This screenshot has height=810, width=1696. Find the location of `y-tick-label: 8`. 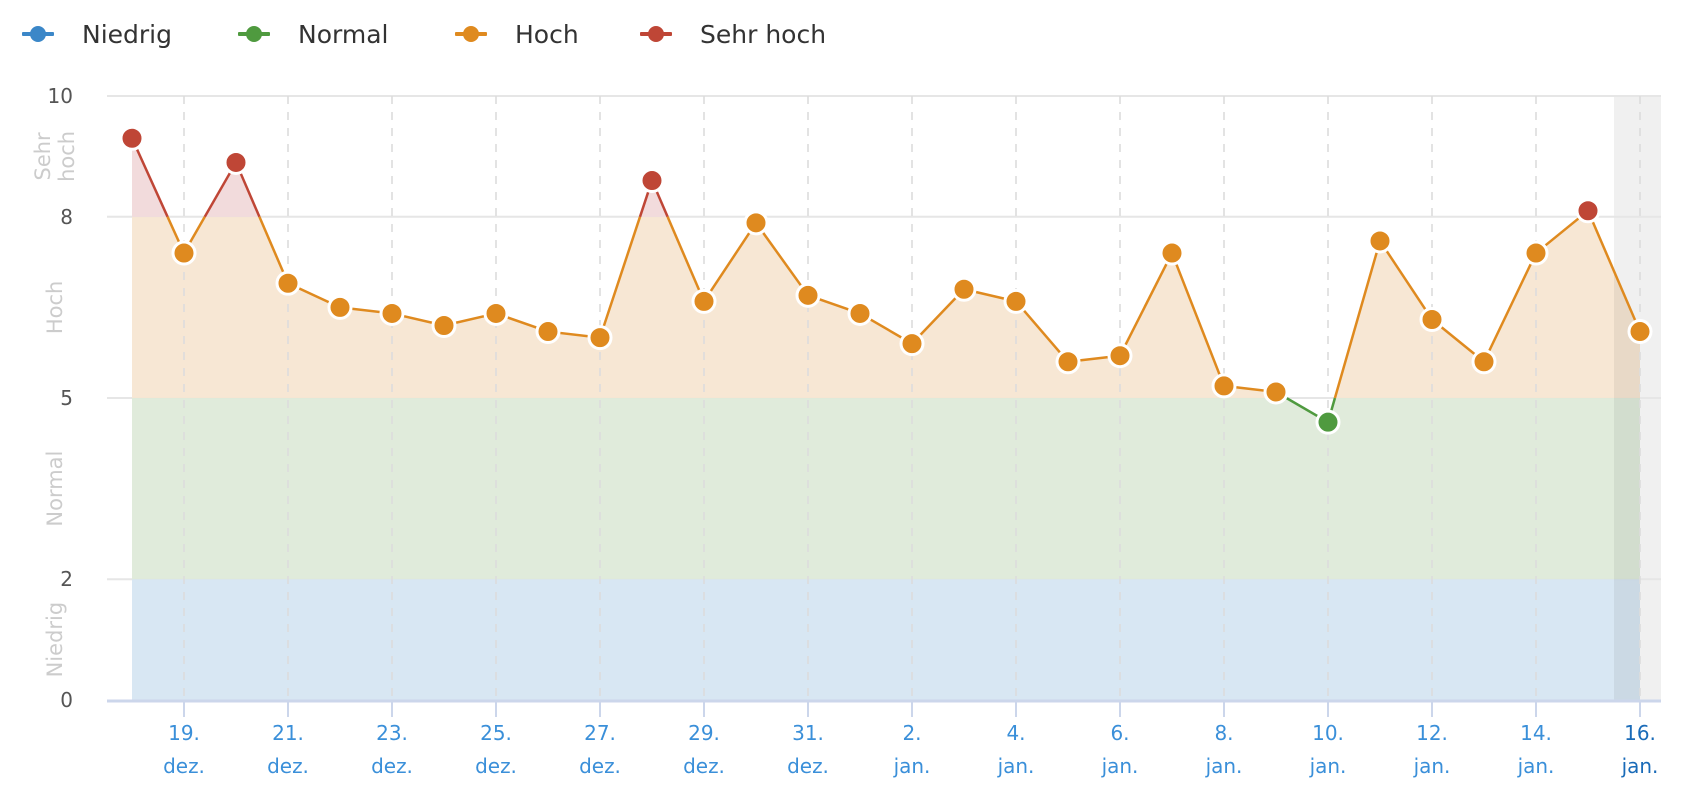

y-tick-label: 8 is located at coordinates (66, 217).